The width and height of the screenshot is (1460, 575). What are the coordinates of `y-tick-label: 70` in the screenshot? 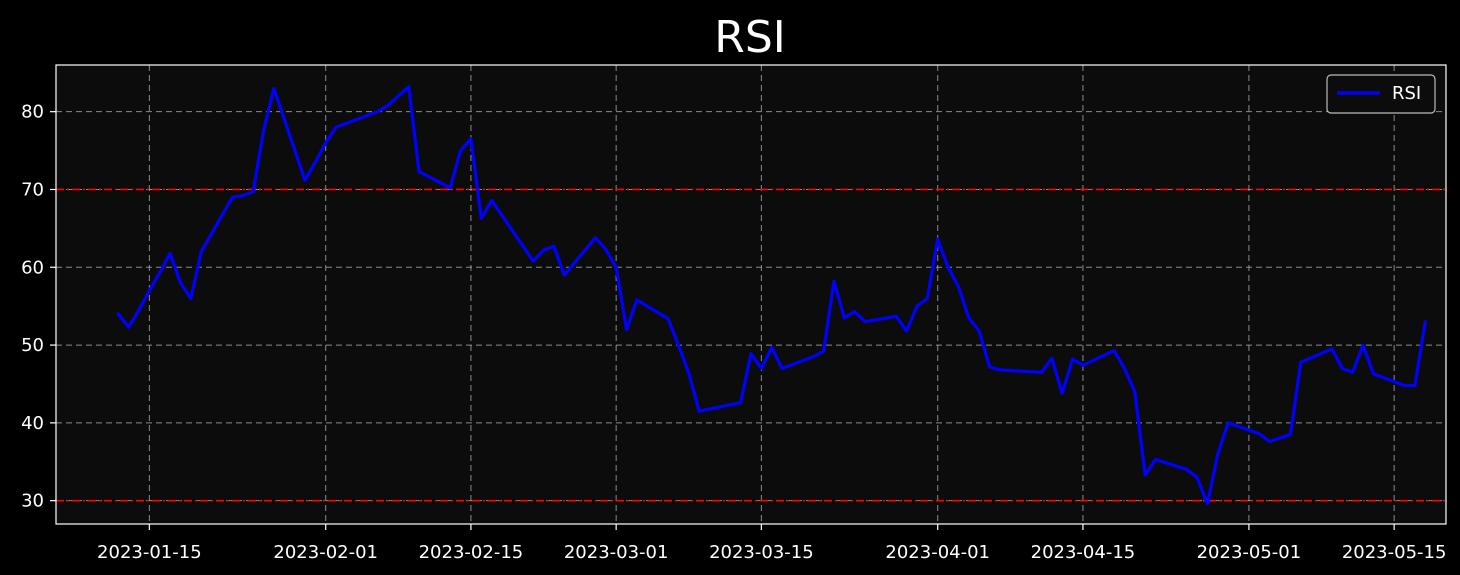 It's located at (32, 189).